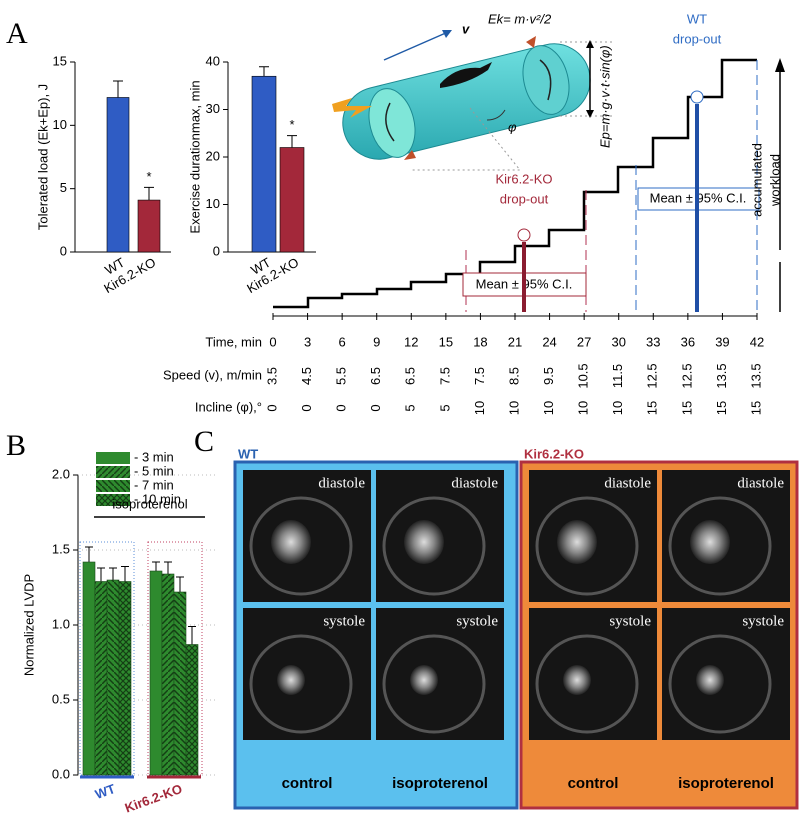  What do you see at coordinates (271, 376) in the screenshot?
I see `speed-label: 3.5` at bounding box center [271, 376].